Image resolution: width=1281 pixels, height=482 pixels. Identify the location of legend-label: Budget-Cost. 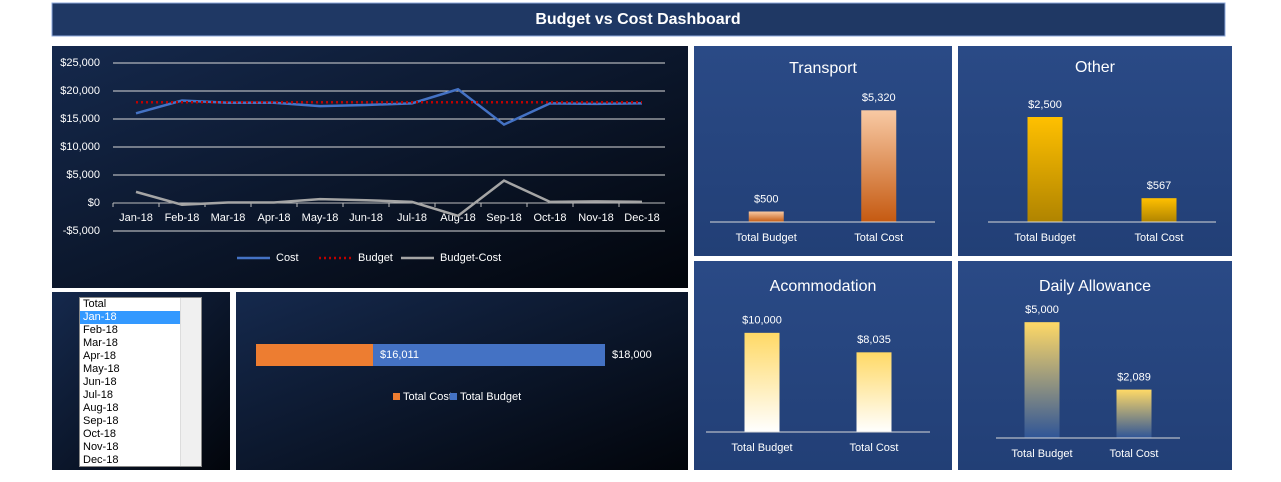
(470, 258).